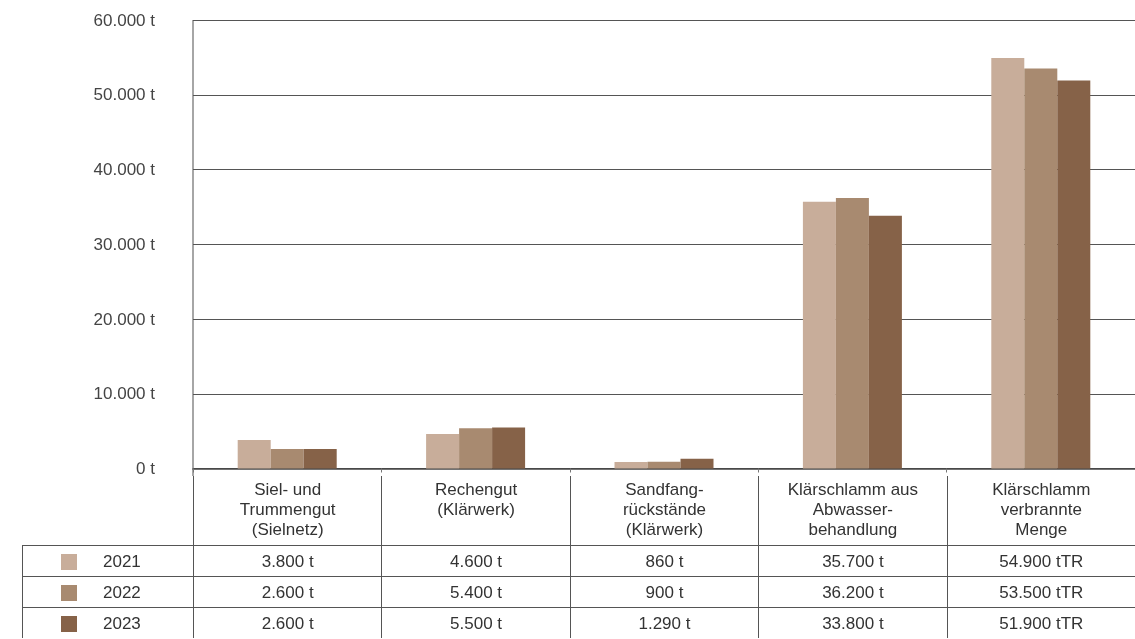 The height and width of the screenshot is (639, 1135). Describe the element at coordinates (475, 622) in the screenshot. I see `data-label: 5.500 t` at that location.